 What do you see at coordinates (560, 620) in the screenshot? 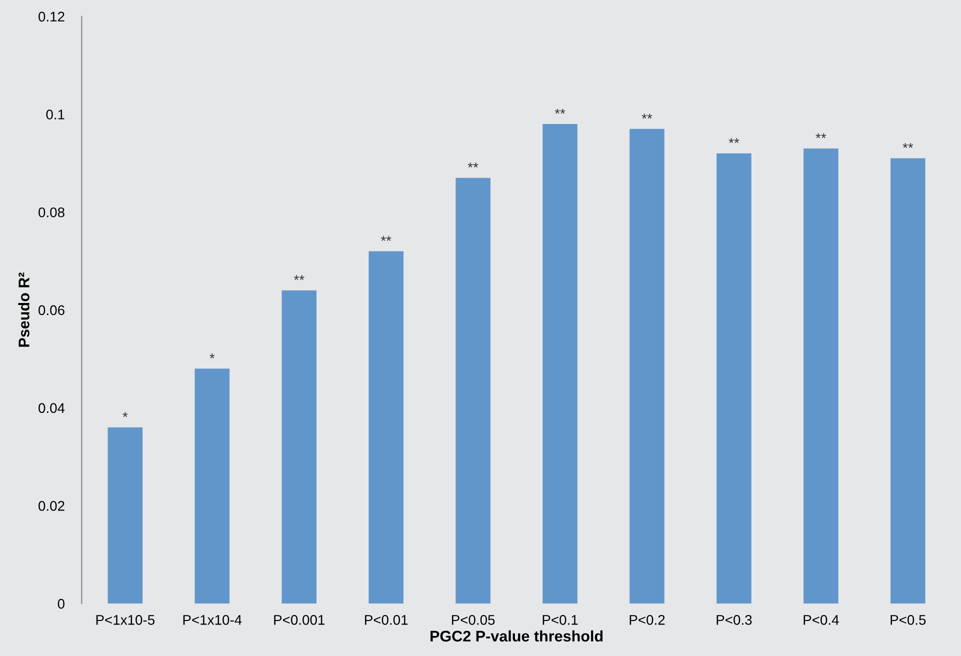
I see `x-tick-label: P<0.1` at bounding box center [560, 620].